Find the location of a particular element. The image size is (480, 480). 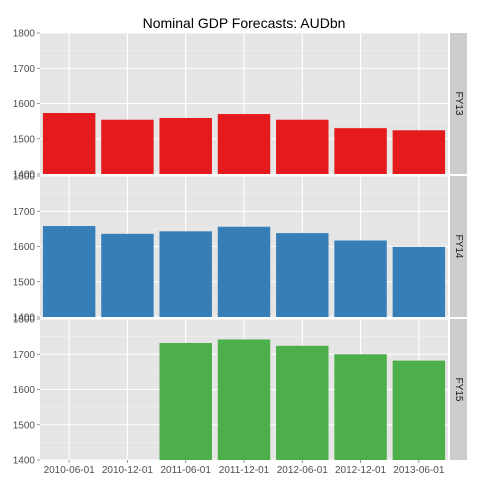

x-tick-label: 2011-12-01 is located at coordinates (244, 470).